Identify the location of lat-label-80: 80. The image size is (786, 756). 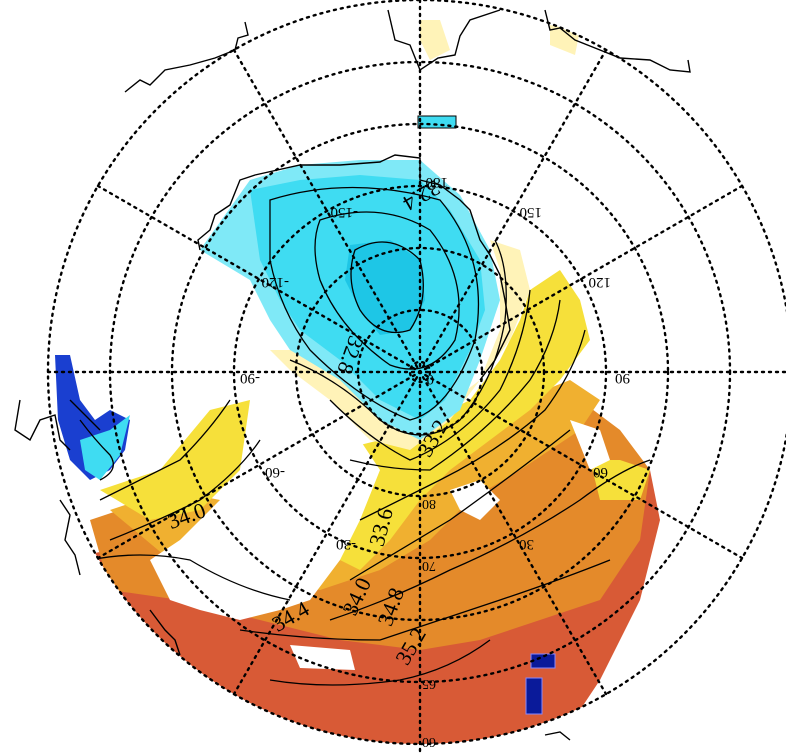
(429, 503).